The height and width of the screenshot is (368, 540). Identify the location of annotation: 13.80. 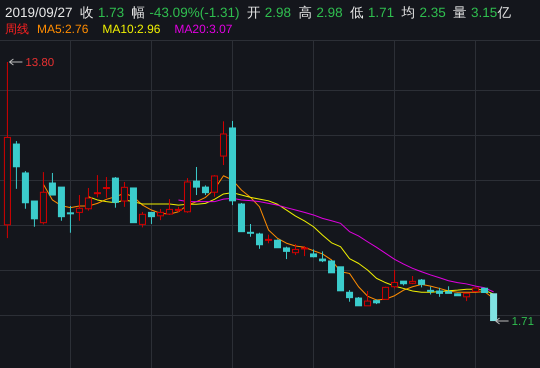
(39, 63).